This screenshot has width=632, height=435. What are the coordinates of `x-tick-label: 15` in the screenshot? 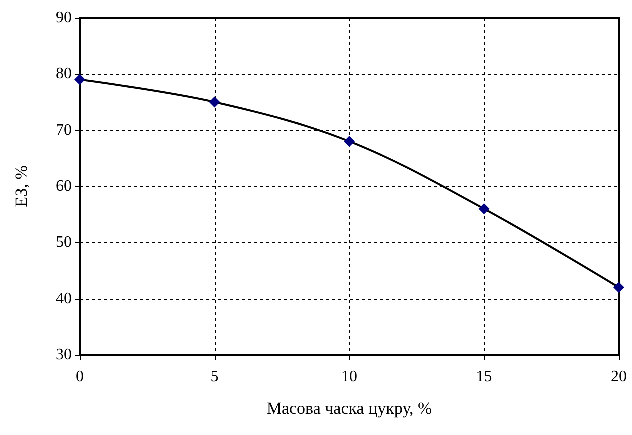 It's located at (484, 377).